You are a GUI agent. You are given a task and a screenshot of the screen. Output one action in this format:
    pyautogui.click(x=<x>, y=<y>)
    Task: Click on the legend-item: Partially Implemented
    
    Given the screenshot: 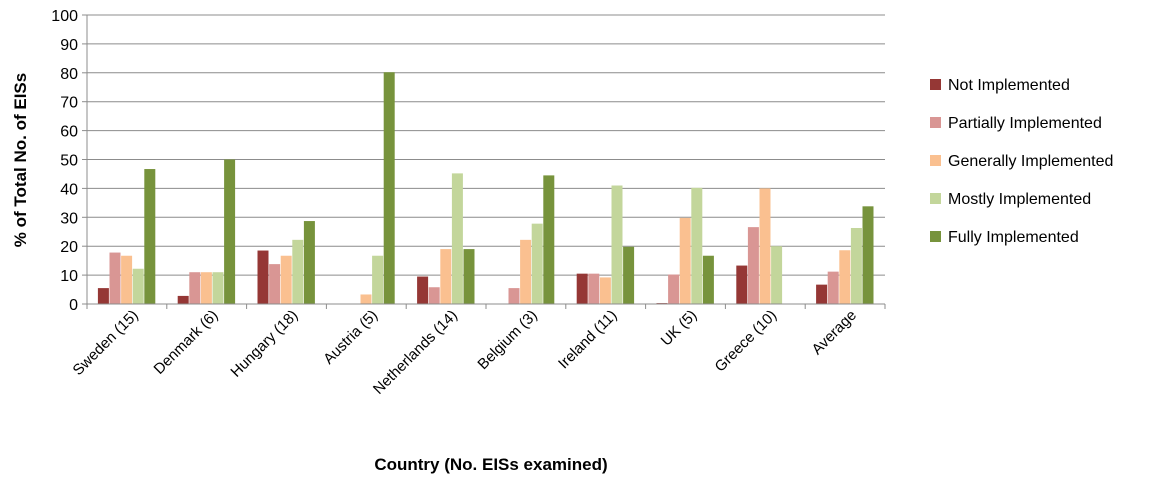 What is the action you would take?
    pyautogui.click(x=1016, y=123)
    